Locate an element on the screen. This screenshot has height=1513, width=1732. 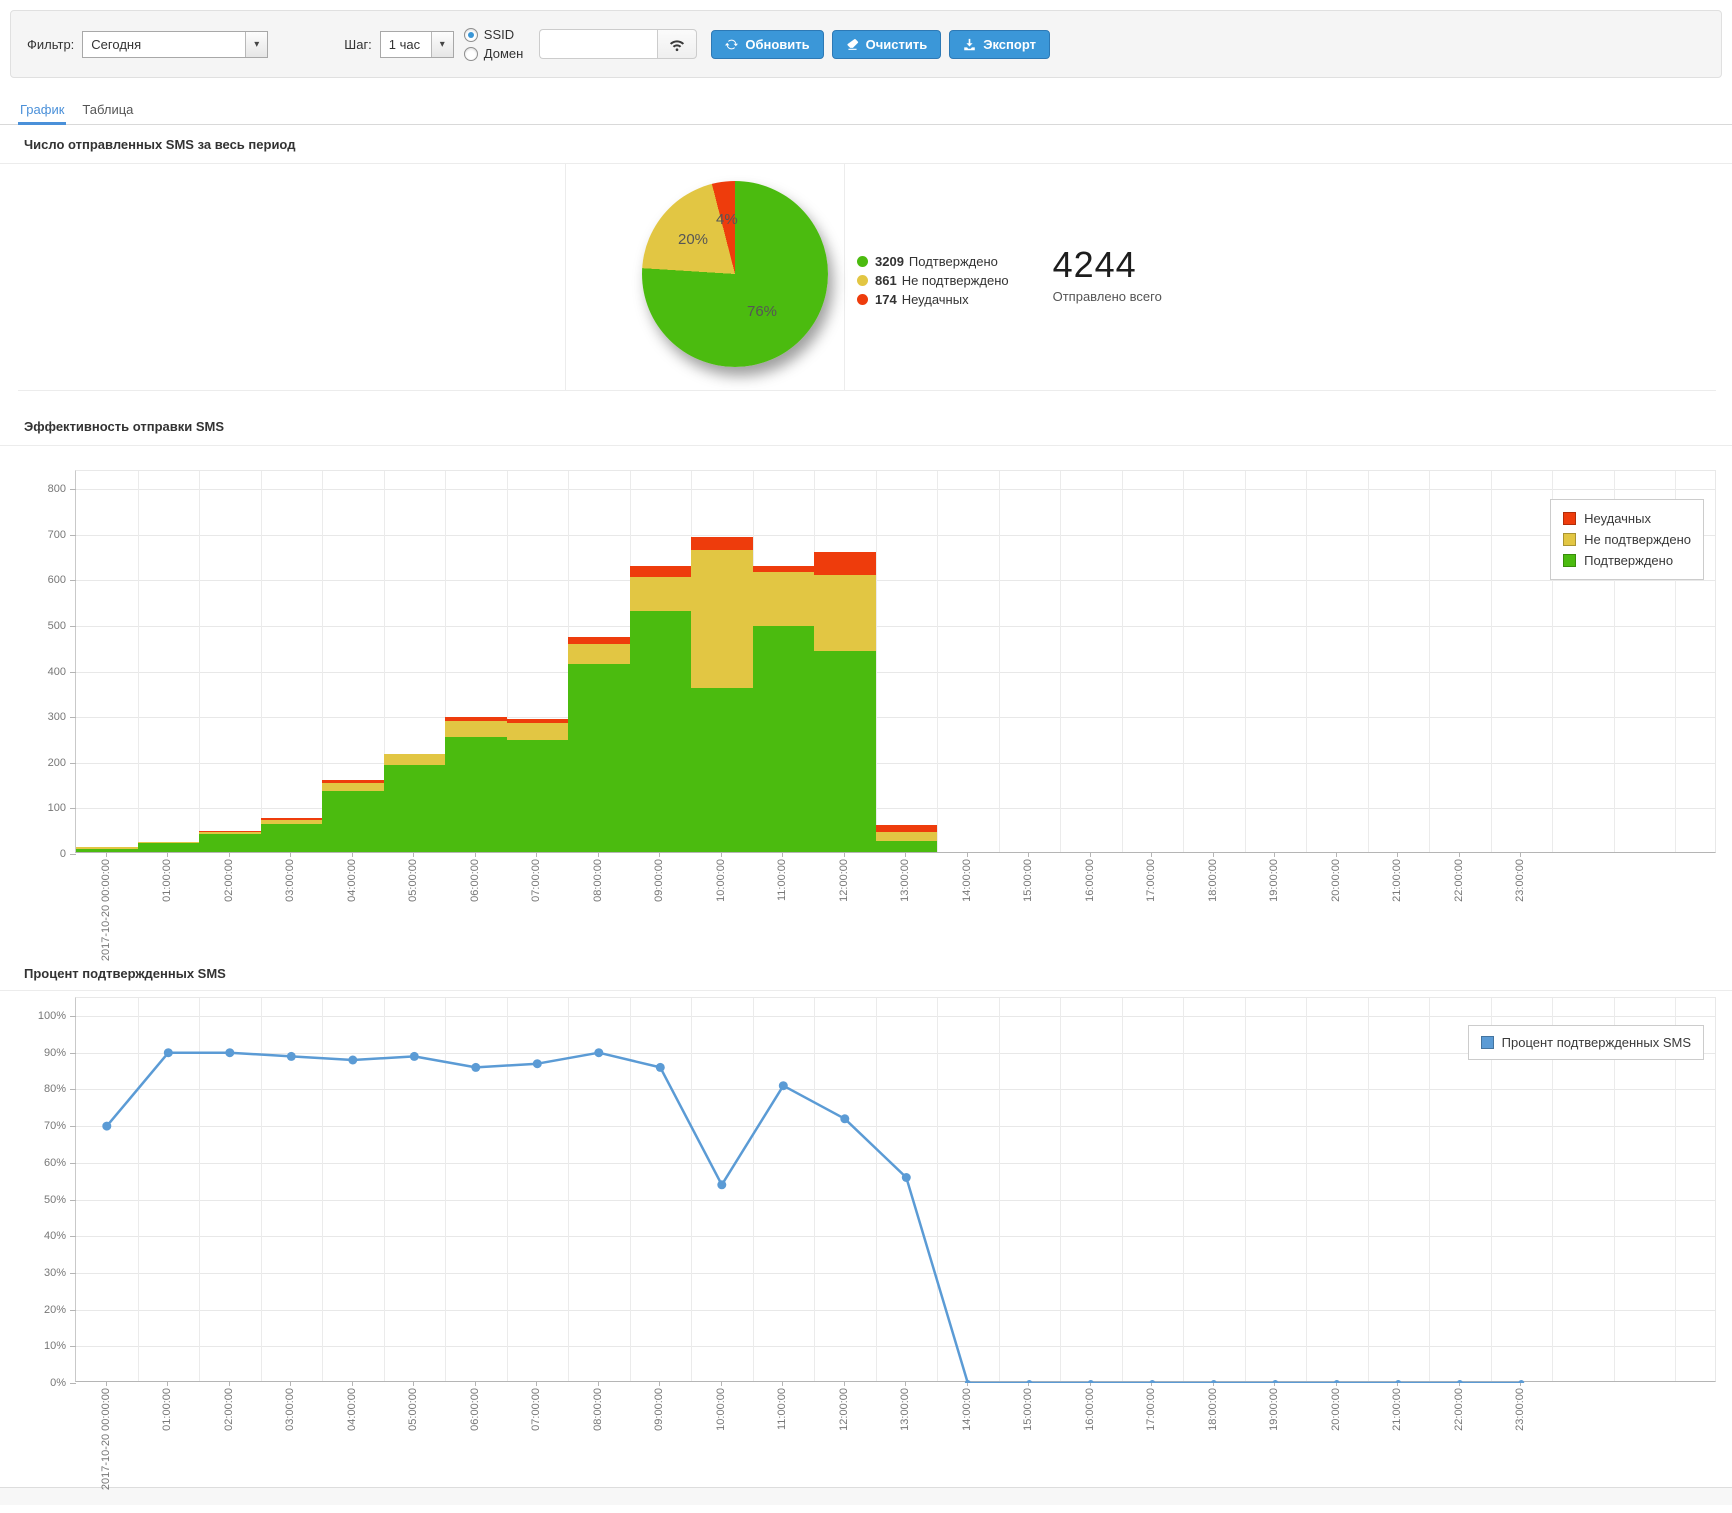
wifi-button is located at coordinates (677, 44).